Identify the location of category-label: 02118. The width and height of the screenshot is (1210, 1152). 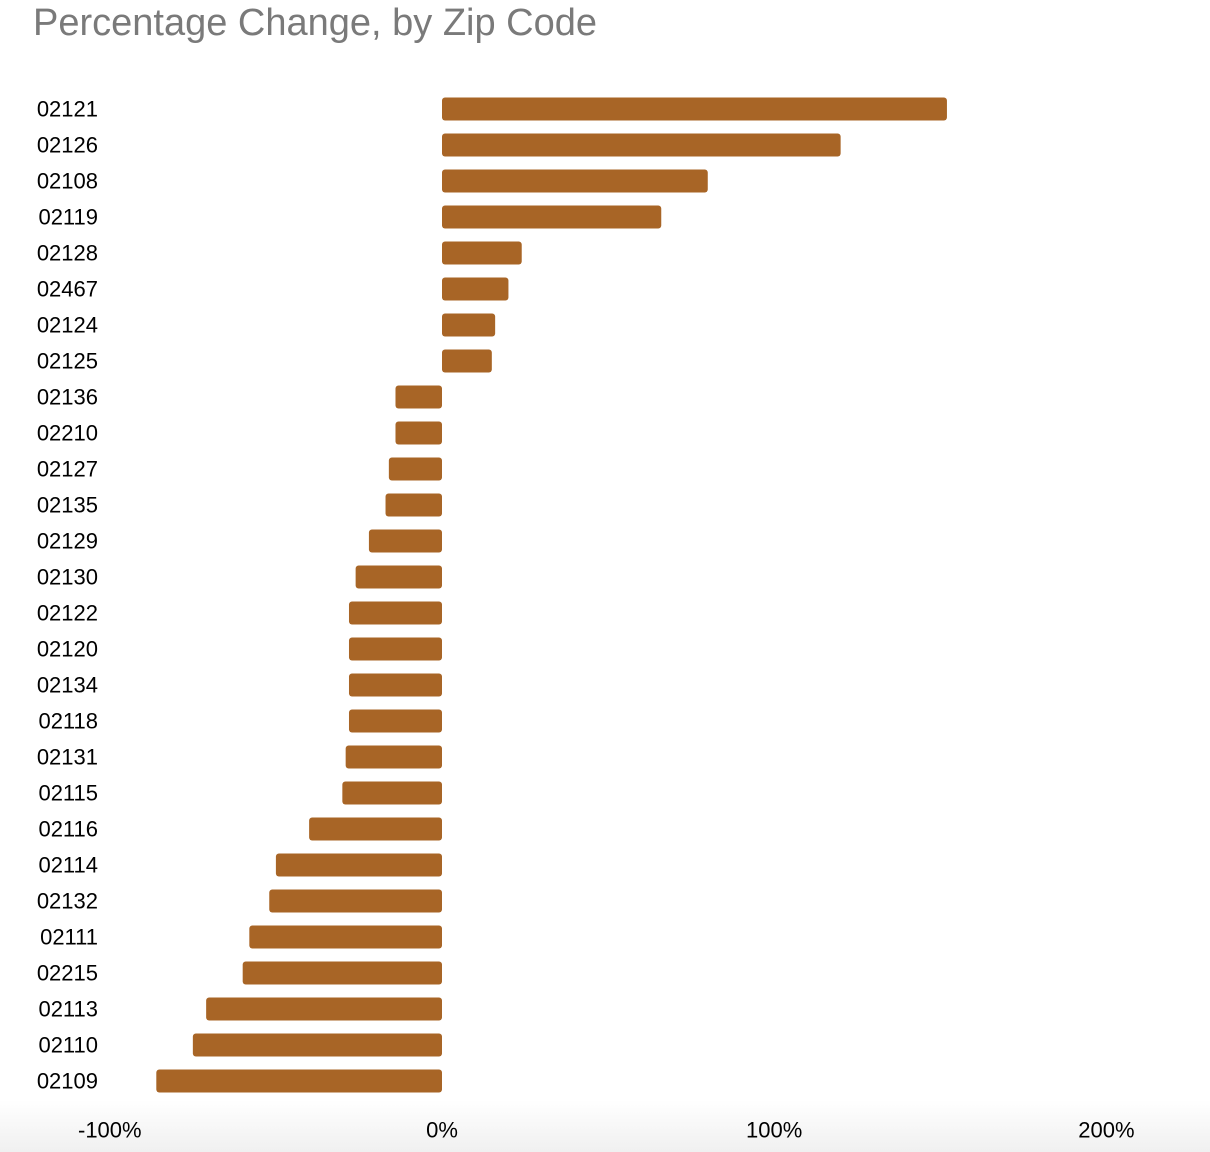
(68, 721).